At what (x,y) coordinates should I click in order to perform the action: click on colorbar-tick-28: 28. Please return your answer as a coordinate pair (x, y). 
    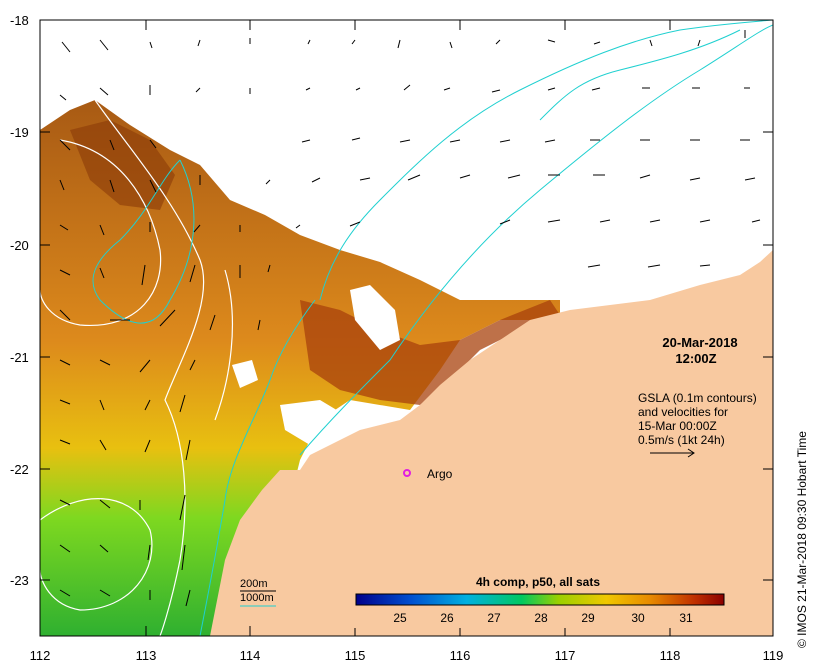
    Looking at the image, I should click on (541, 618).